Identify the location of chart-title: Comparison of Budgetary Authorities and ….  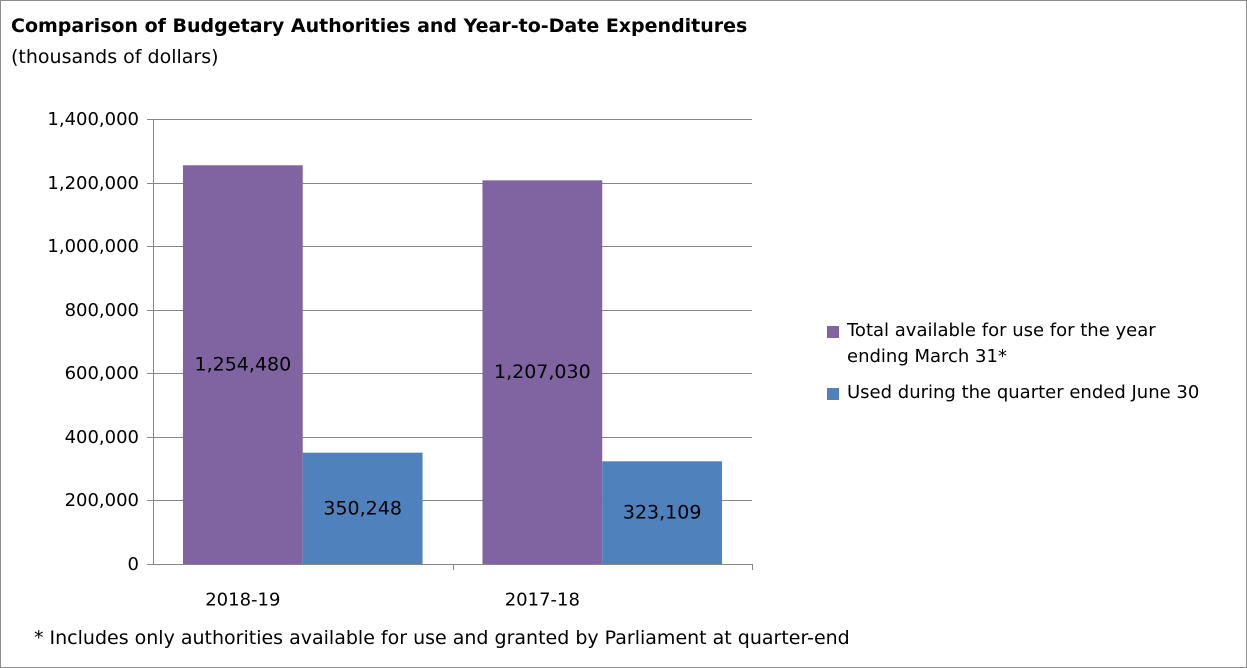
(379, 26).